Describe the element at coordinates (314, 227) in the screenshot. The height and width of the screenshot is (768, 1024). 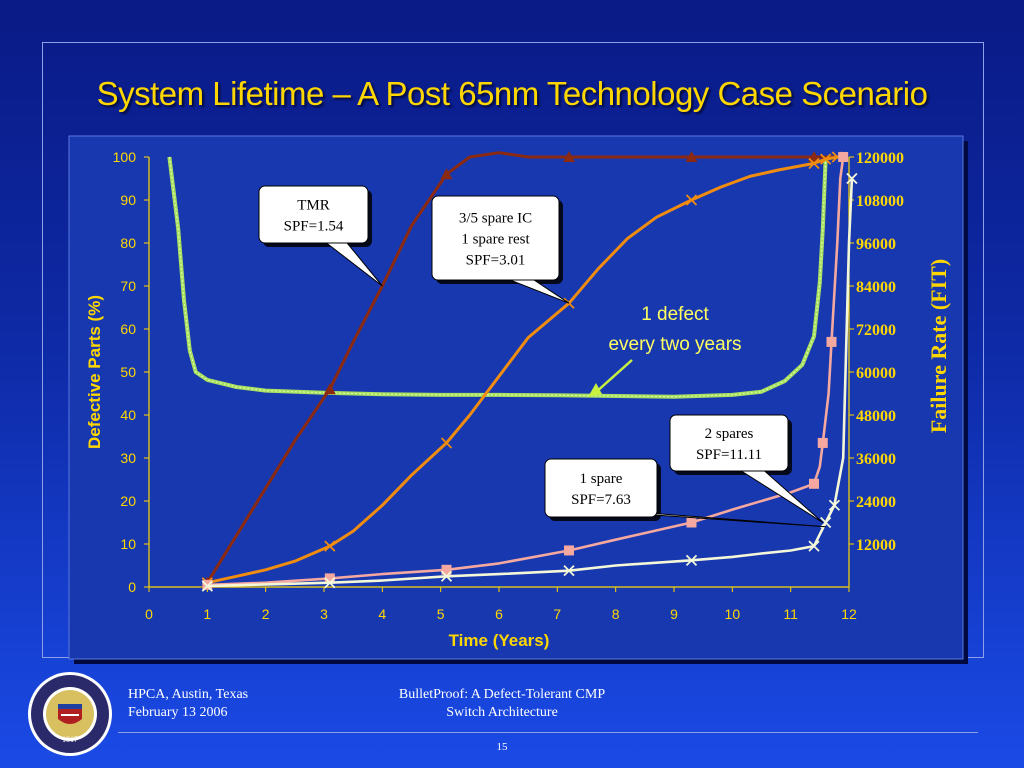
I see `callout-tmr-text: SPF=1.54` at that location.